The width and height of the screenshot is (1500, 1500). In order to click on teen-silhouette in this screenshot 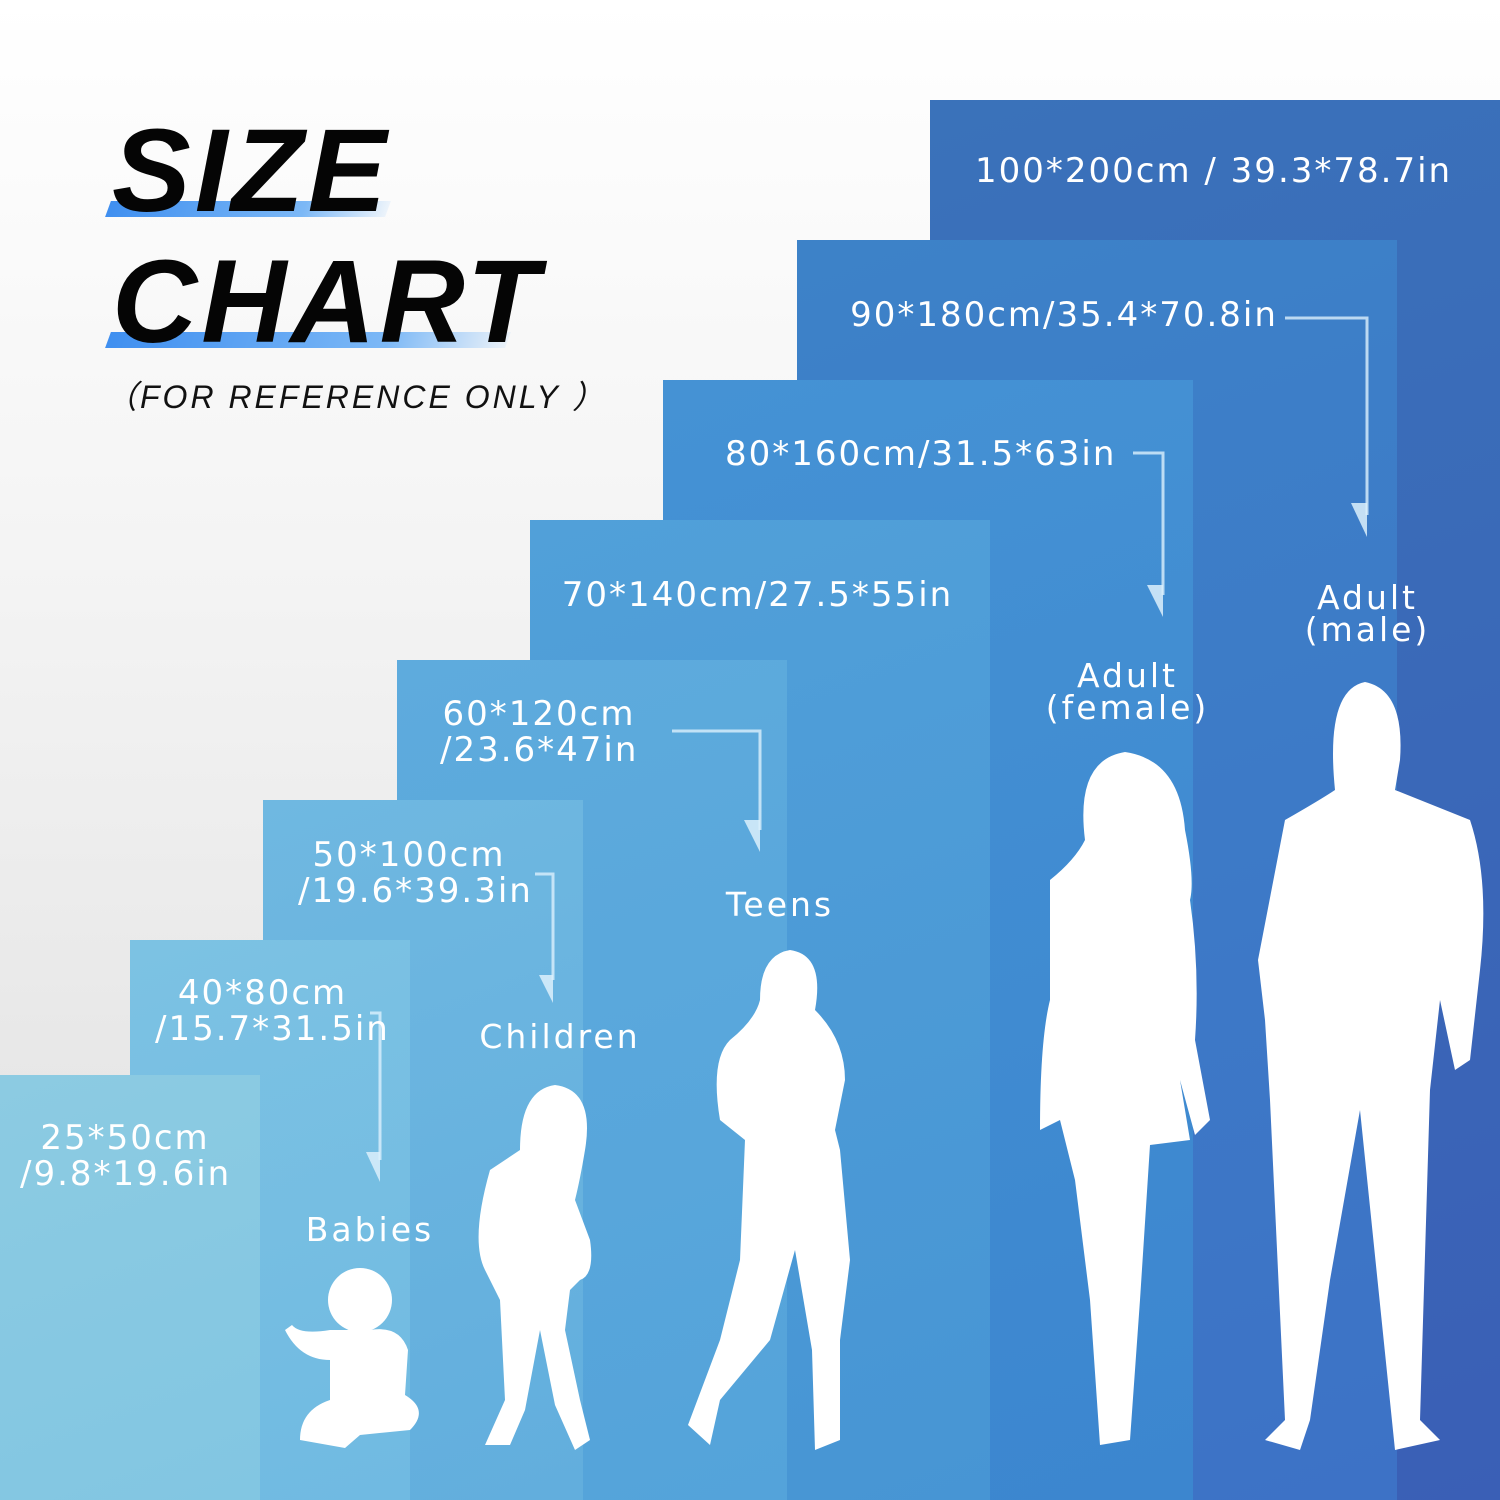, I will do `click(769, 1200)`.